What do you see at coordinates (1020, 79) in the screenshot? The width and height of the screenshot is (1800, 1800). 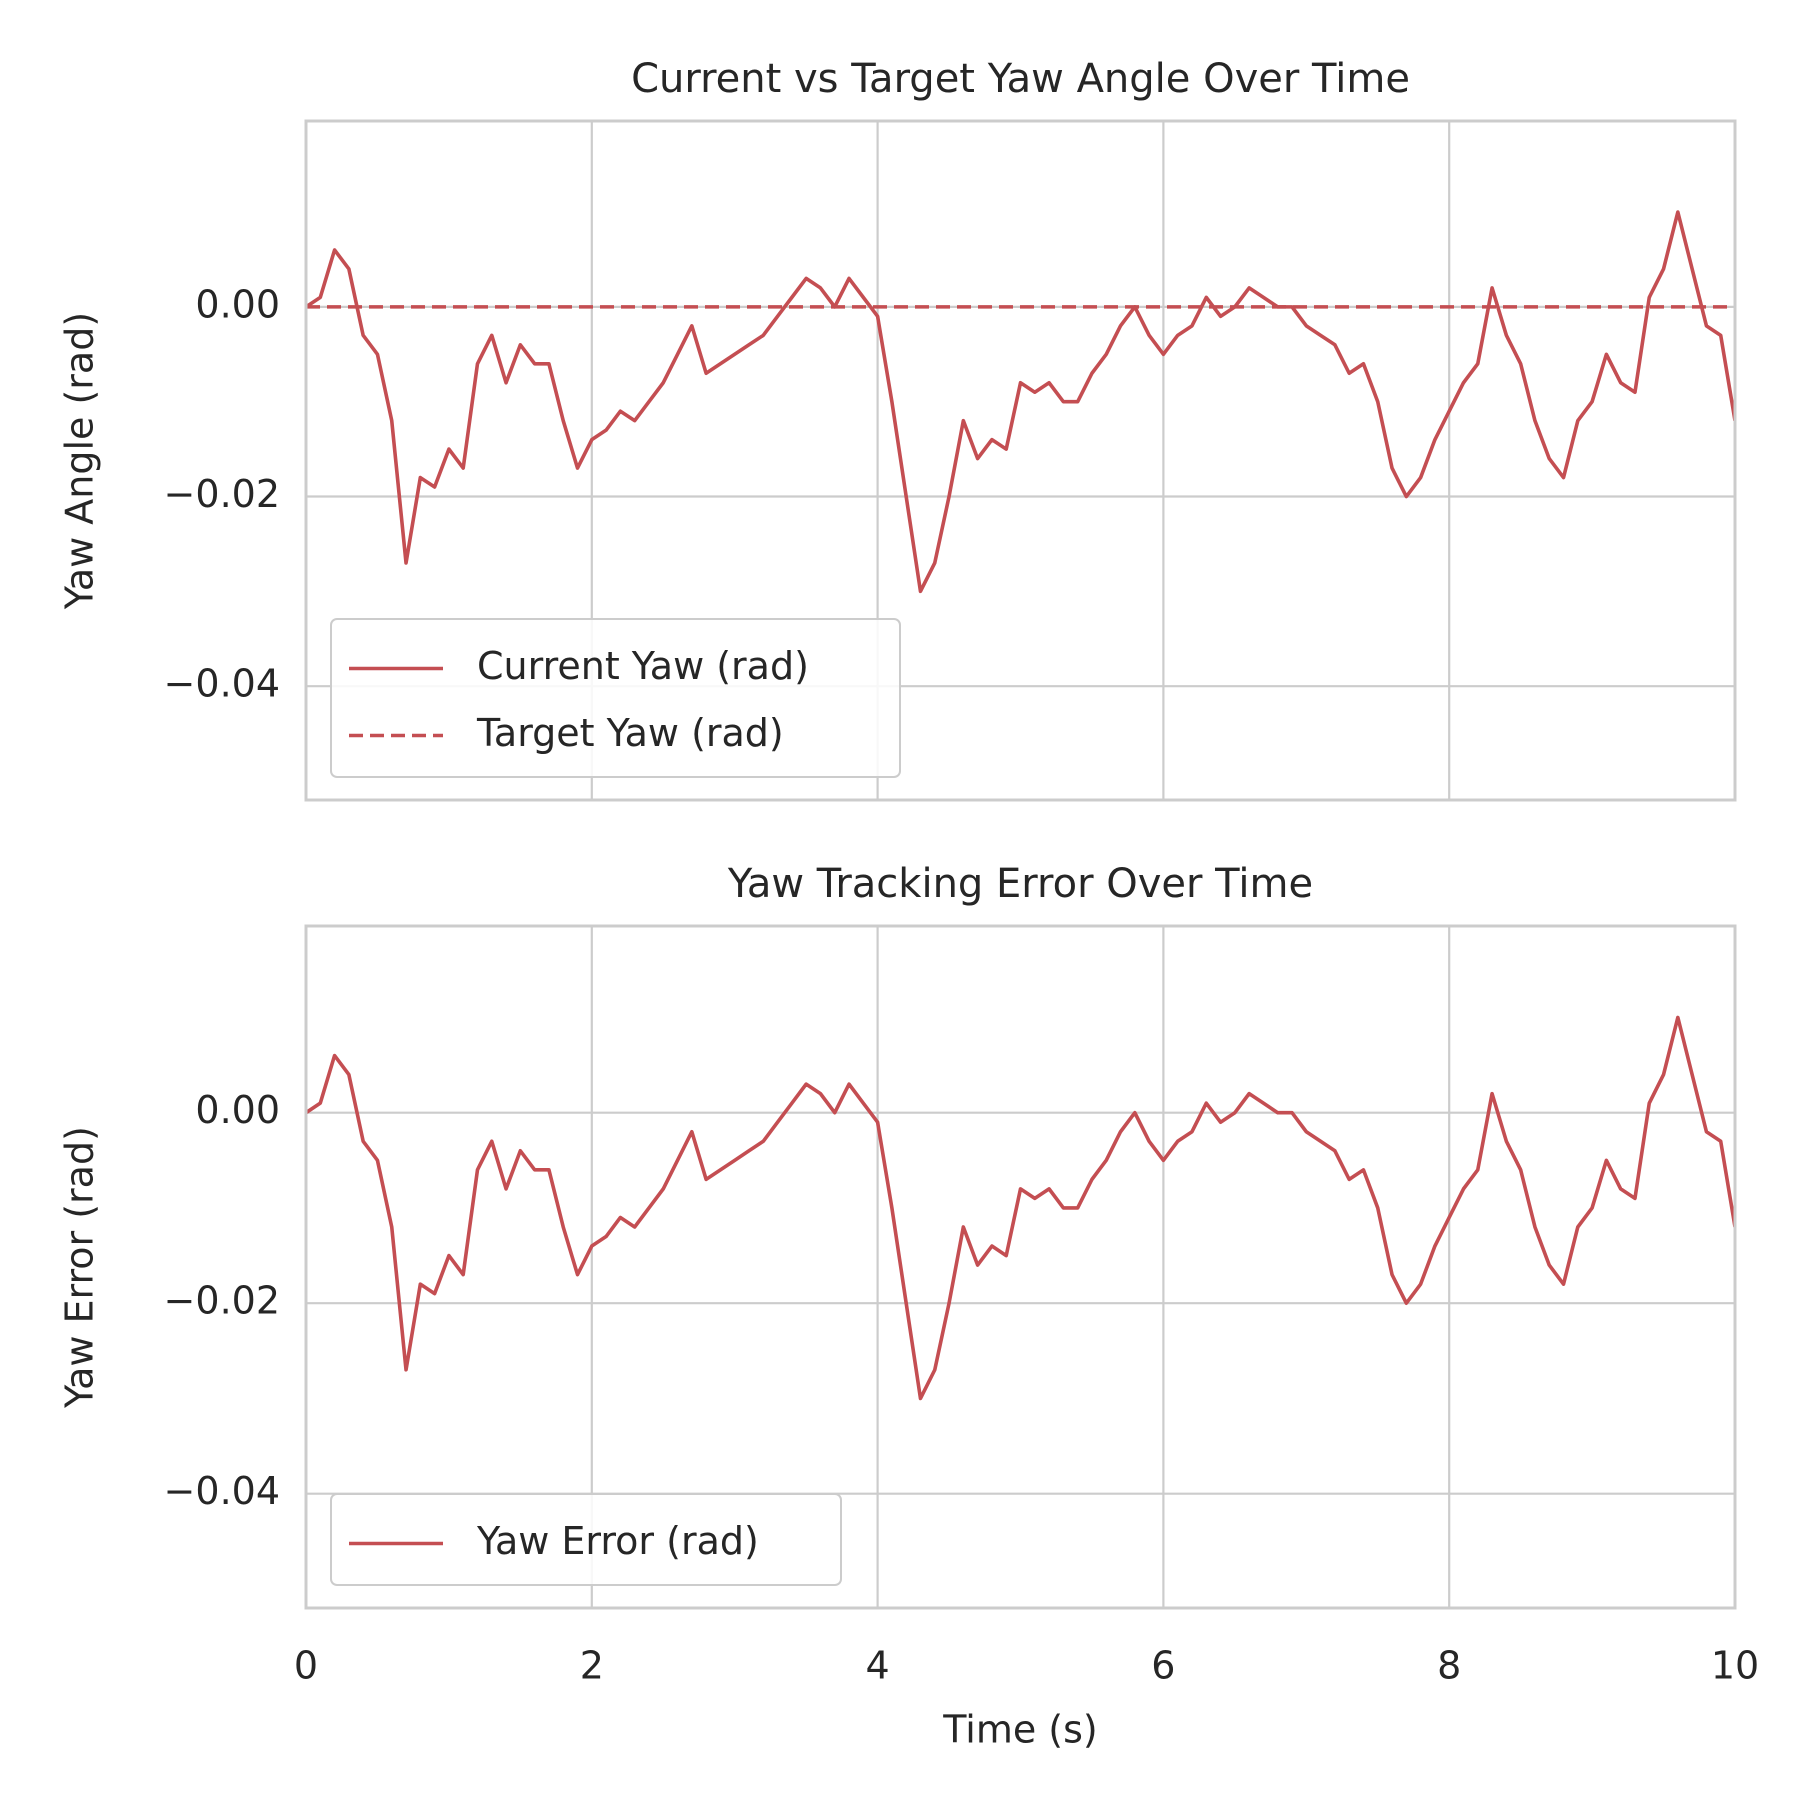 I see `chart-title: Current vs Target Yaw Angle Over Time` at bounding box center [1020, 79].